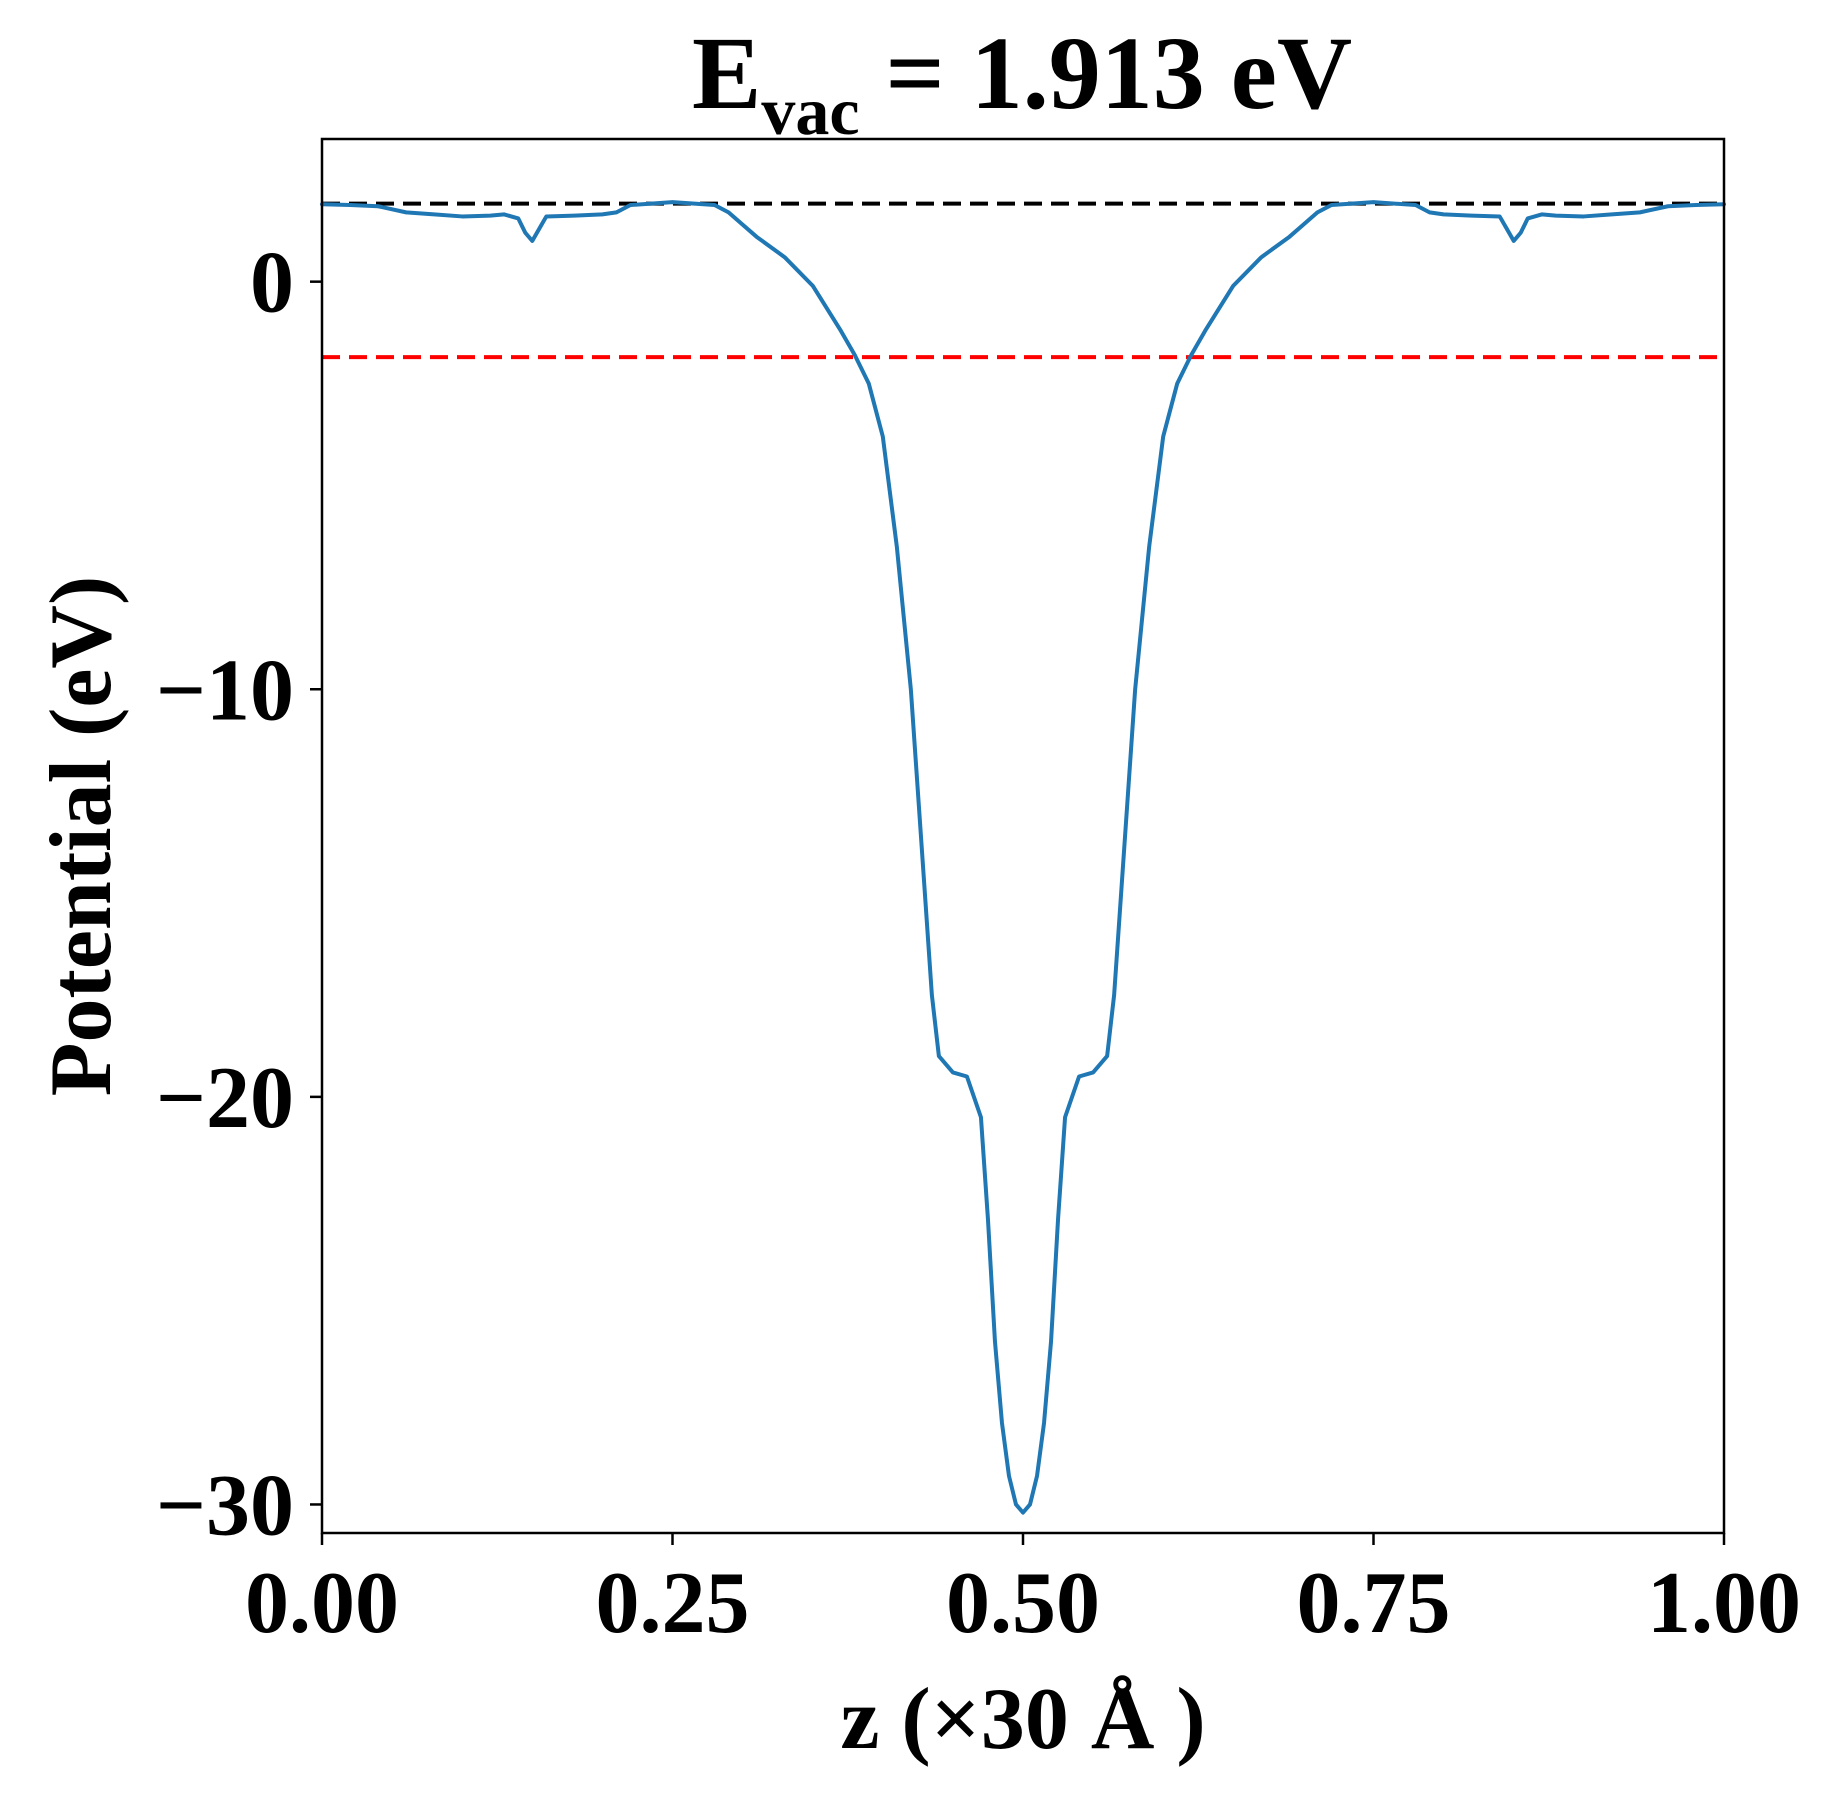 The height and width of the screenshot is (1794, 1833). What do you see at coordinates (1724, 1603) in the screenshot?
I see `x-tick-label-4: 1.00` at bounding box center [1724, 1603].